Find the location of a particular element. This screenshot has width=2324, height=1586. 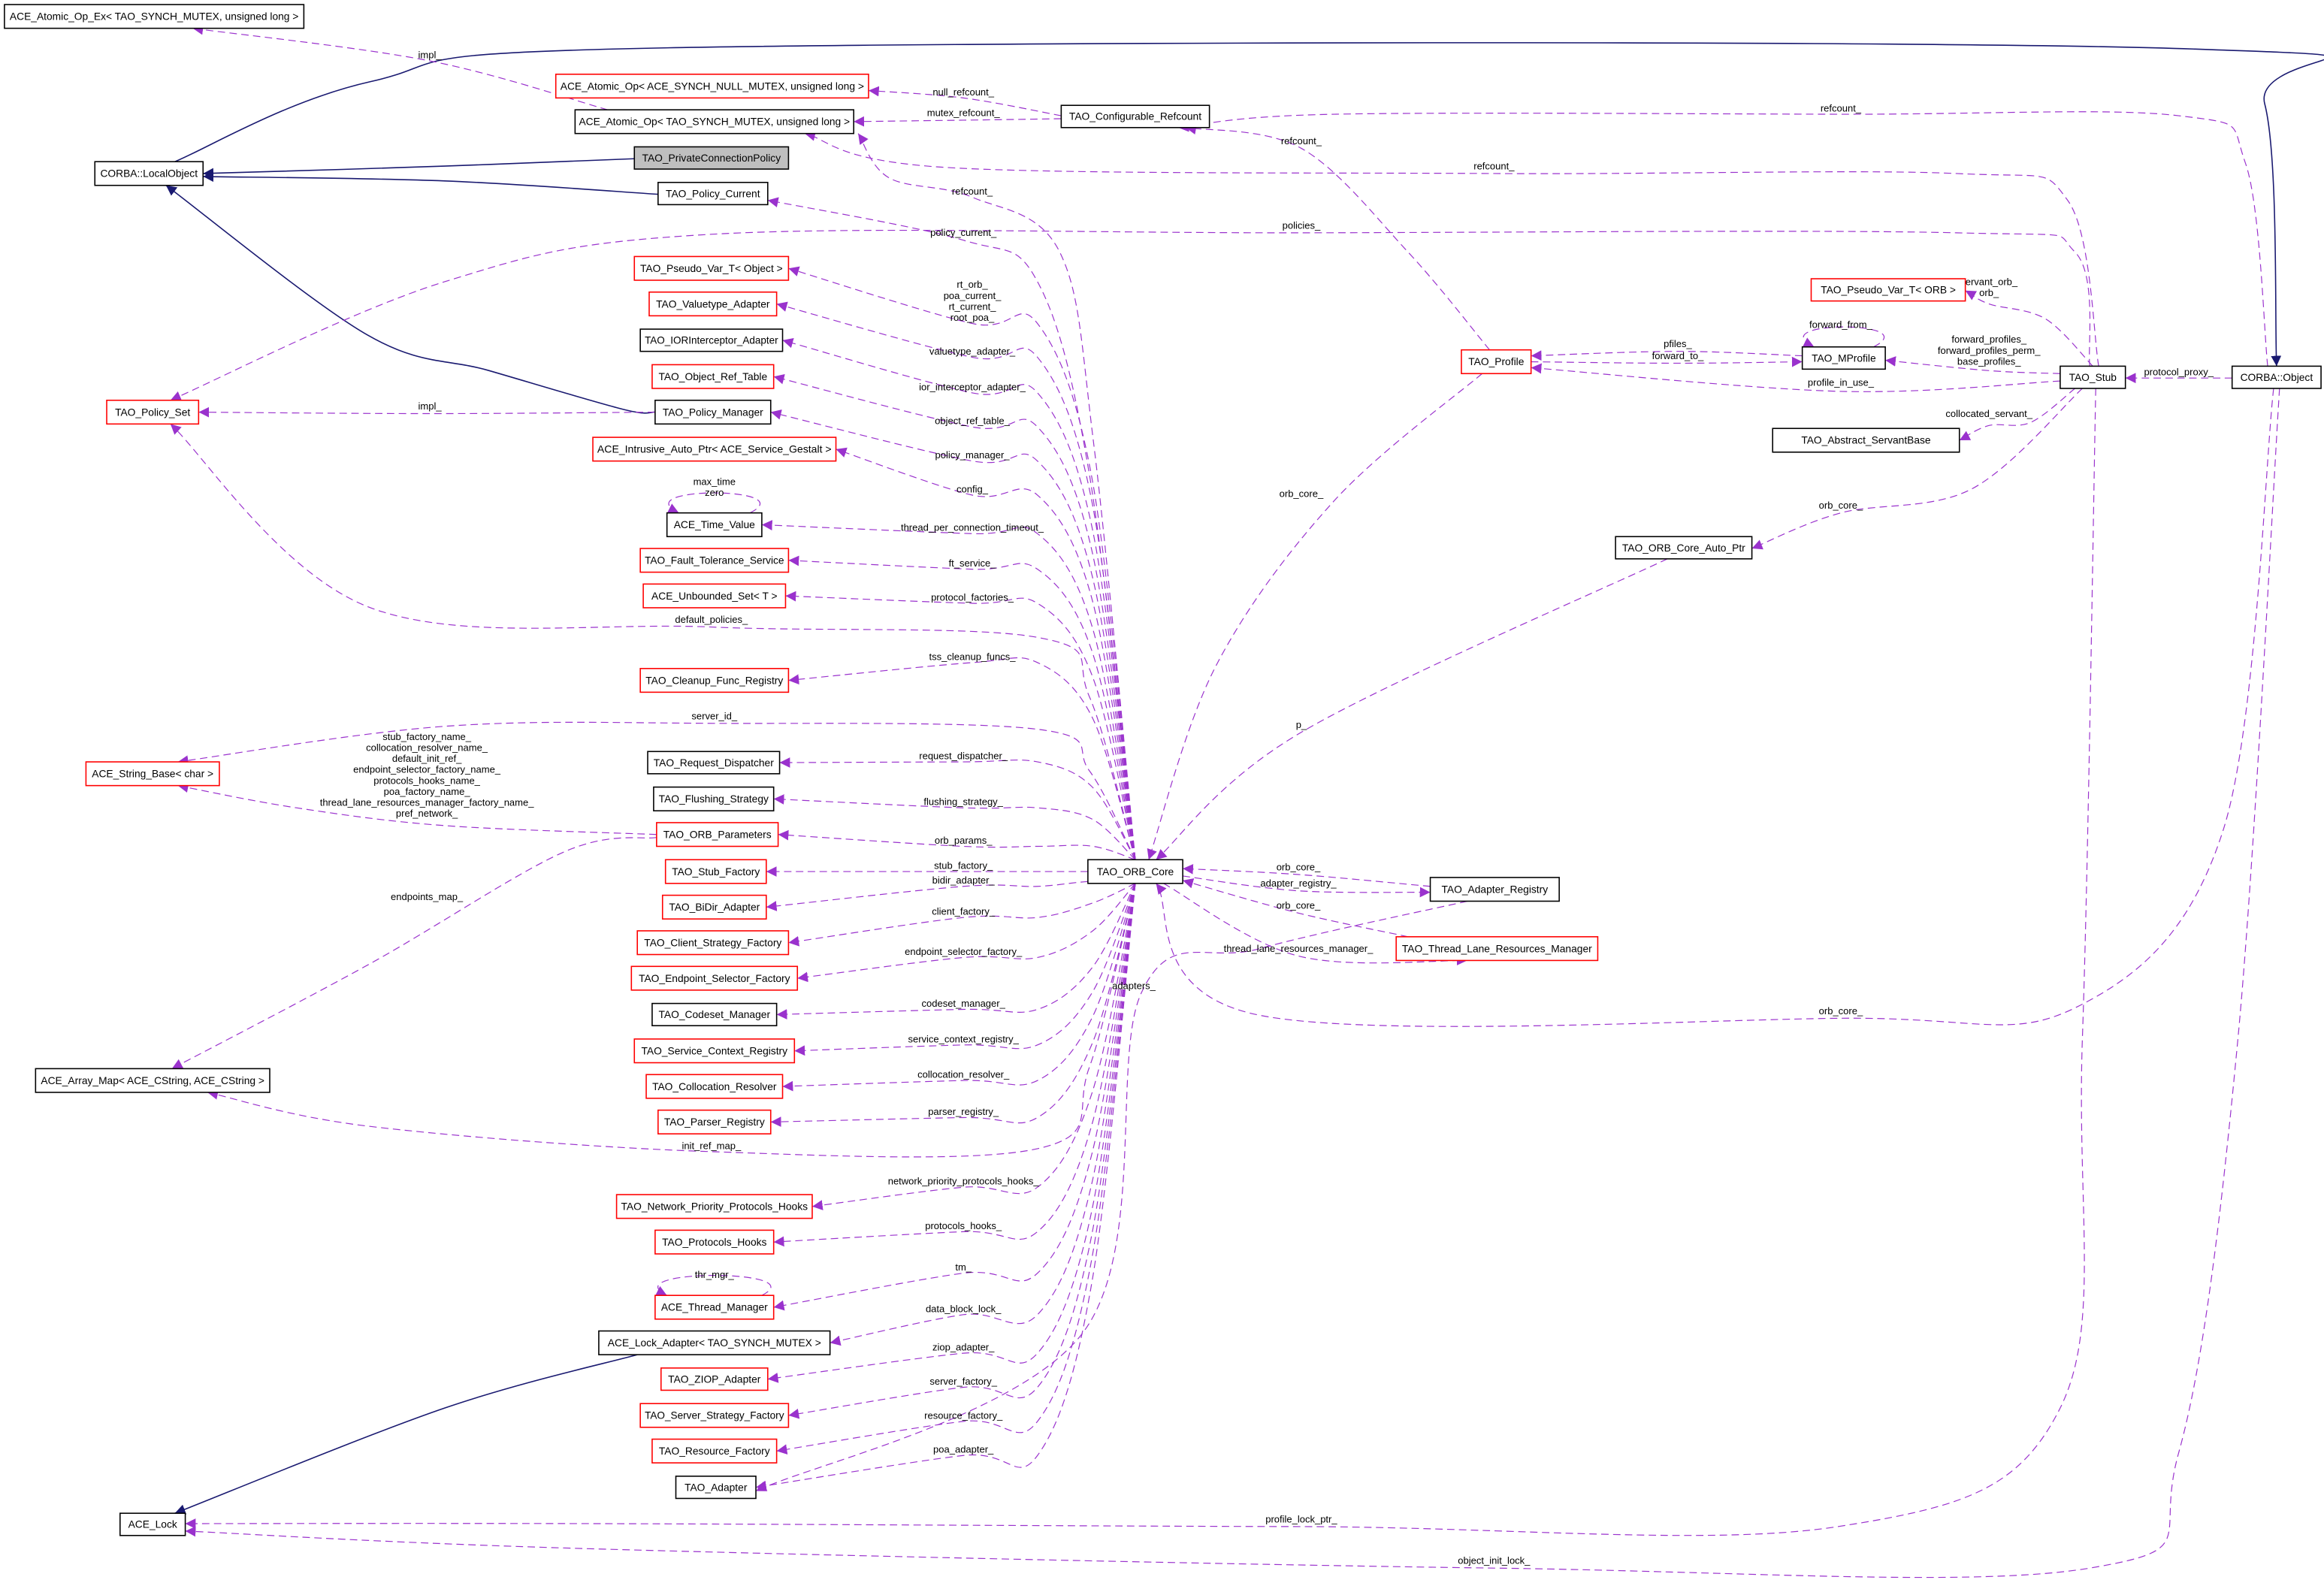

class-node-tao-request-dispatcher: TAO_Request_Dispatcher is located at coordinates (714, 763).